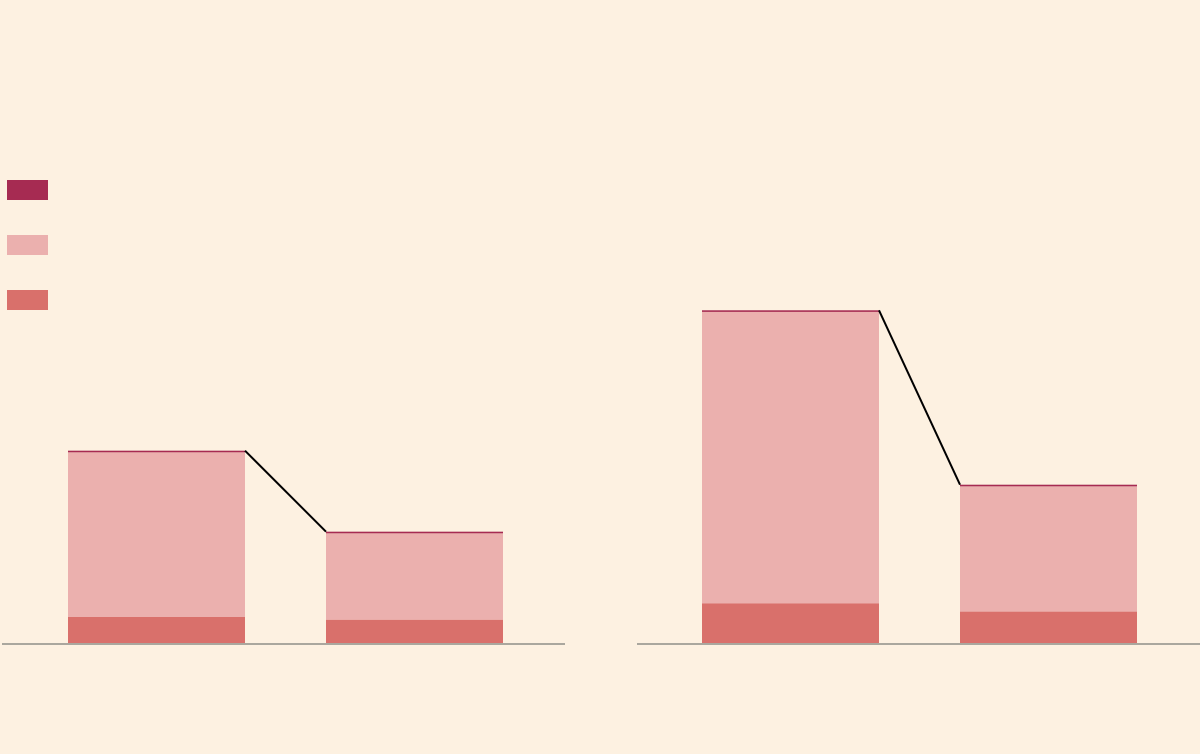 Image resolution: width=1200 pixels, height=754 pixels. Describe the element at coordinates (414, 576) in the screenshot. I see `chart1-bar2-segment2` at that location.